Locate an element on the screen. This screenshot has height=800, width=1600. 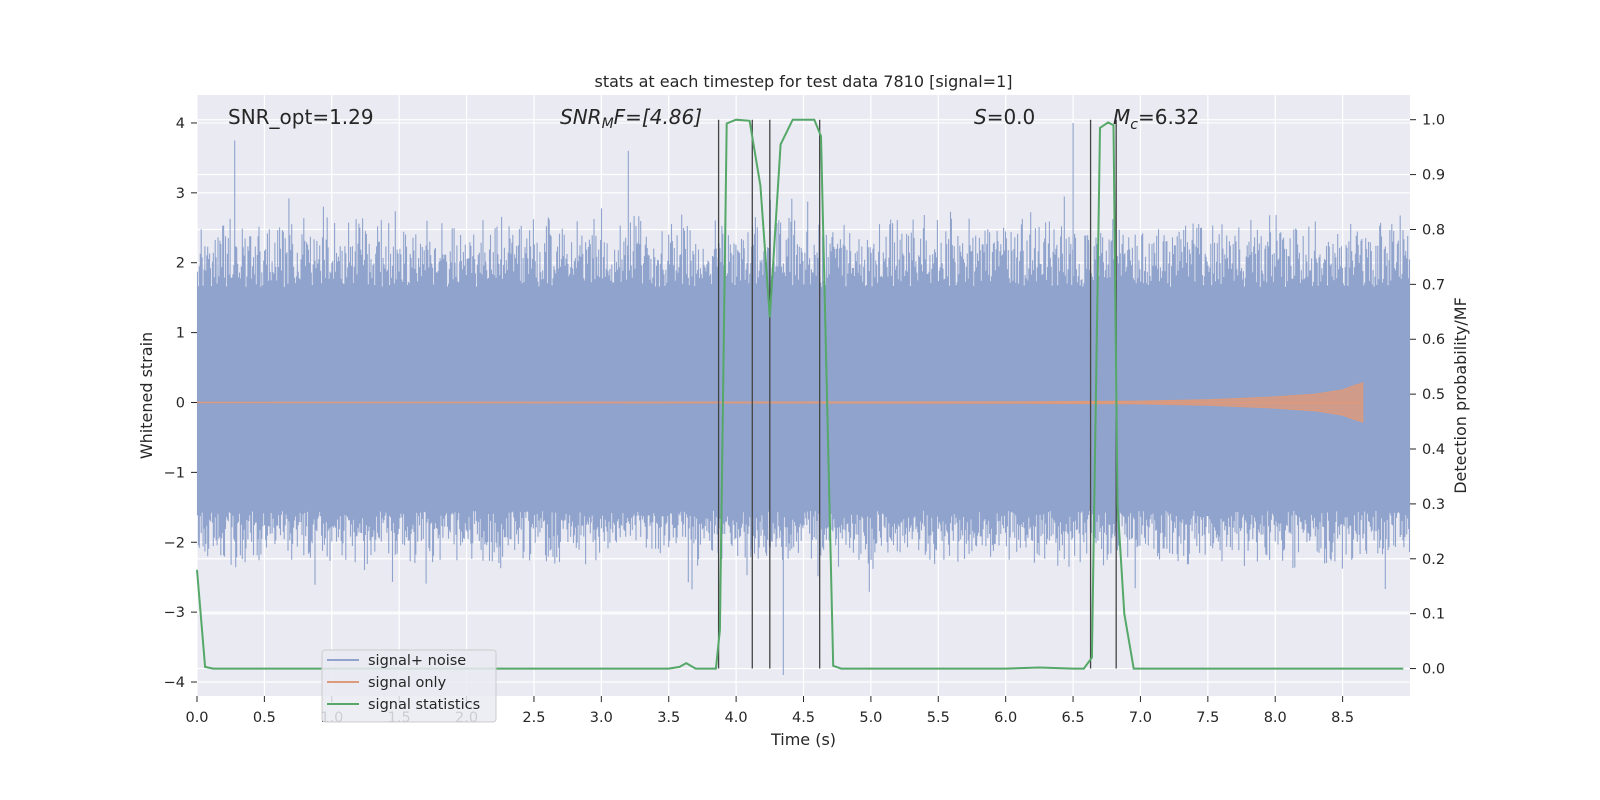
x-tick-label: 8.5 is located at coordinates (1342, 718).